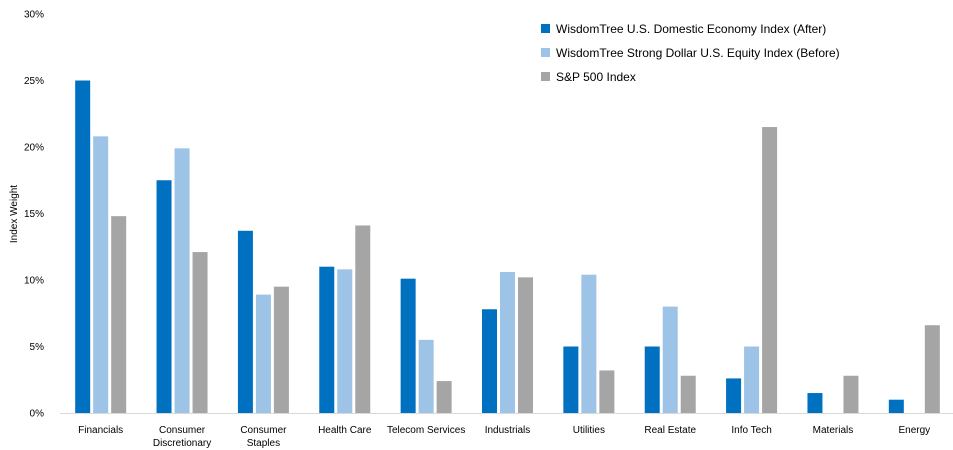  I want to click on x-tick-label: Real Estate, so click(670, 430).